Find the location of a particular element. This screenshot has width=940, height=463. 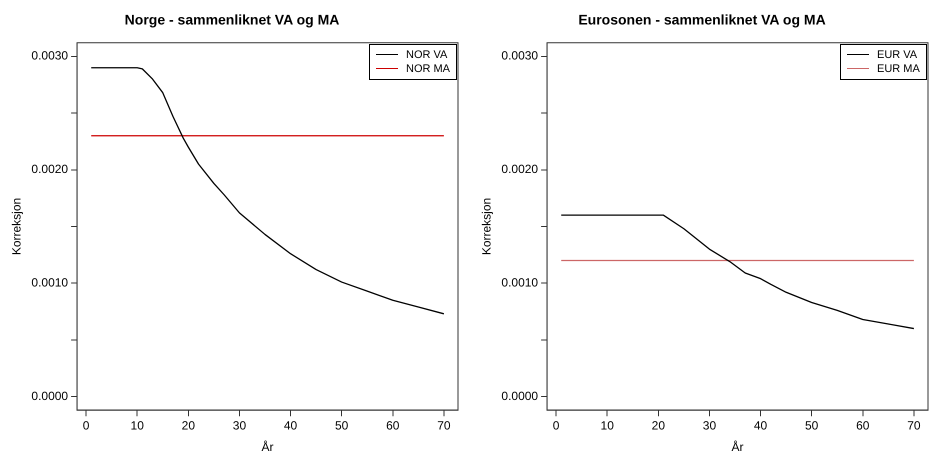

chart-title: Norge - sammenliknet VA og MA is located at coordinates (232, 19).